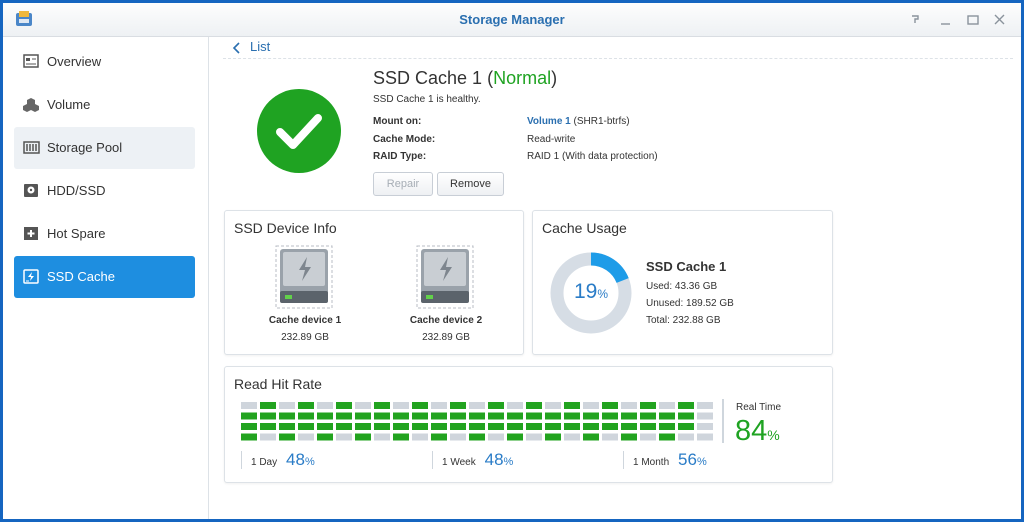 The image size is (1024, 522). I want to click on hit-grid, so click(477, 421).